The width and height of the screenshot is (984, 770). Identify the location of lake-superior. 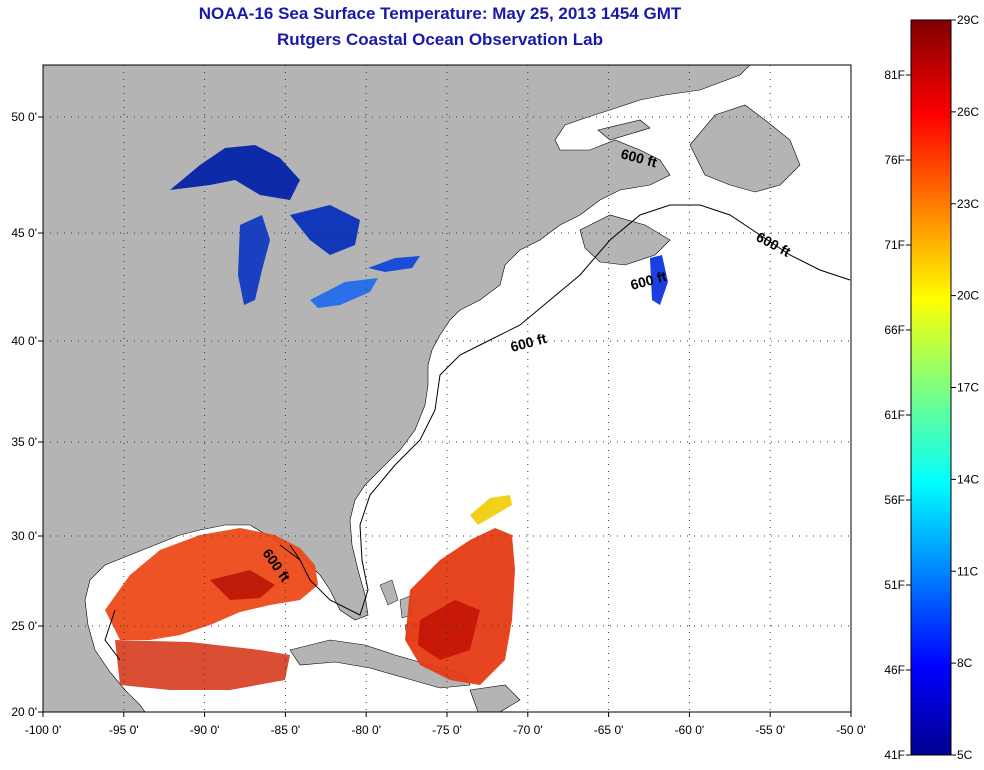
(235, 172).